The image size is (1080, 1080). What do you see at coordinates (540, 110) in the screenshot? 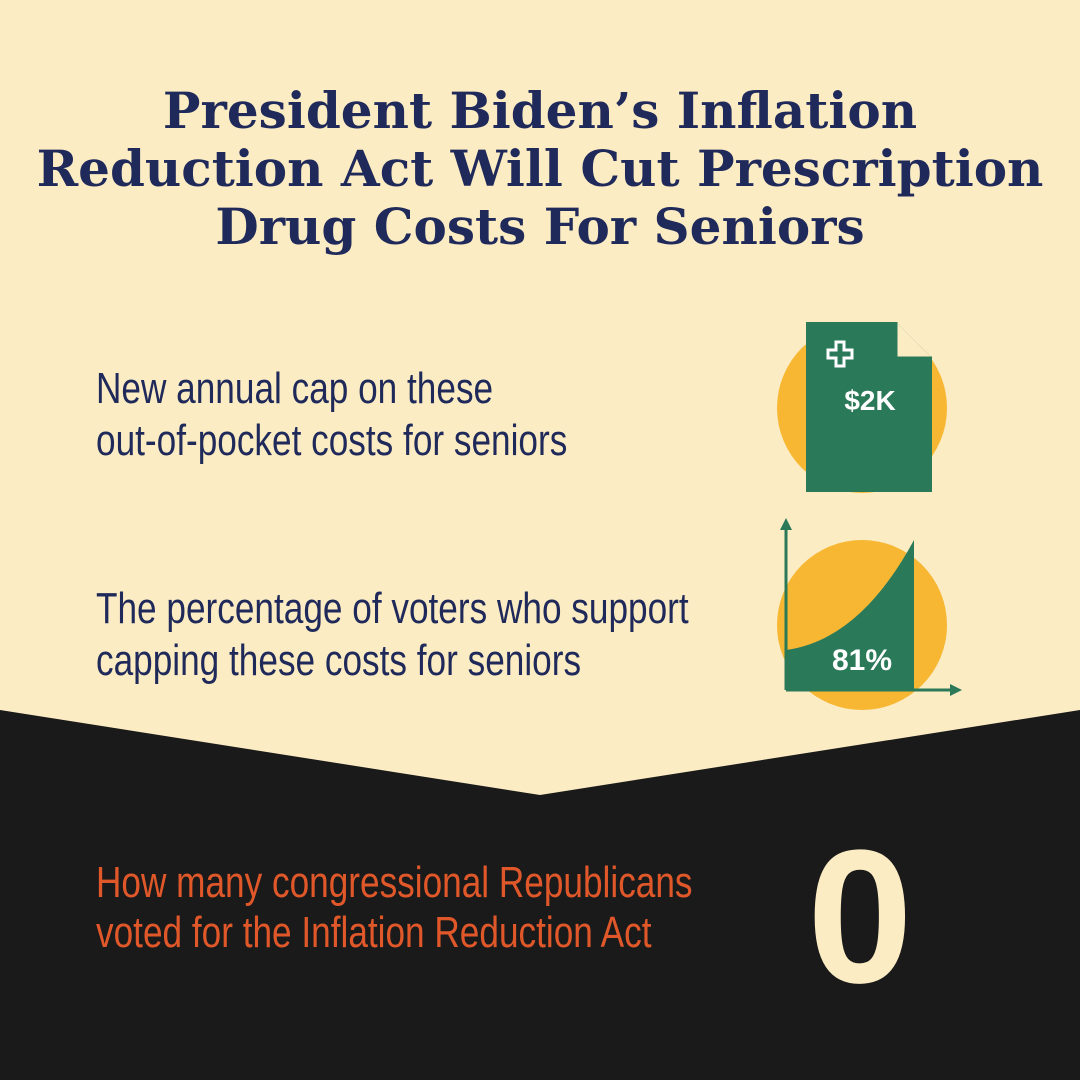
I see `title-line: President Biden’s Inflation` at bounding box center [540, 110].